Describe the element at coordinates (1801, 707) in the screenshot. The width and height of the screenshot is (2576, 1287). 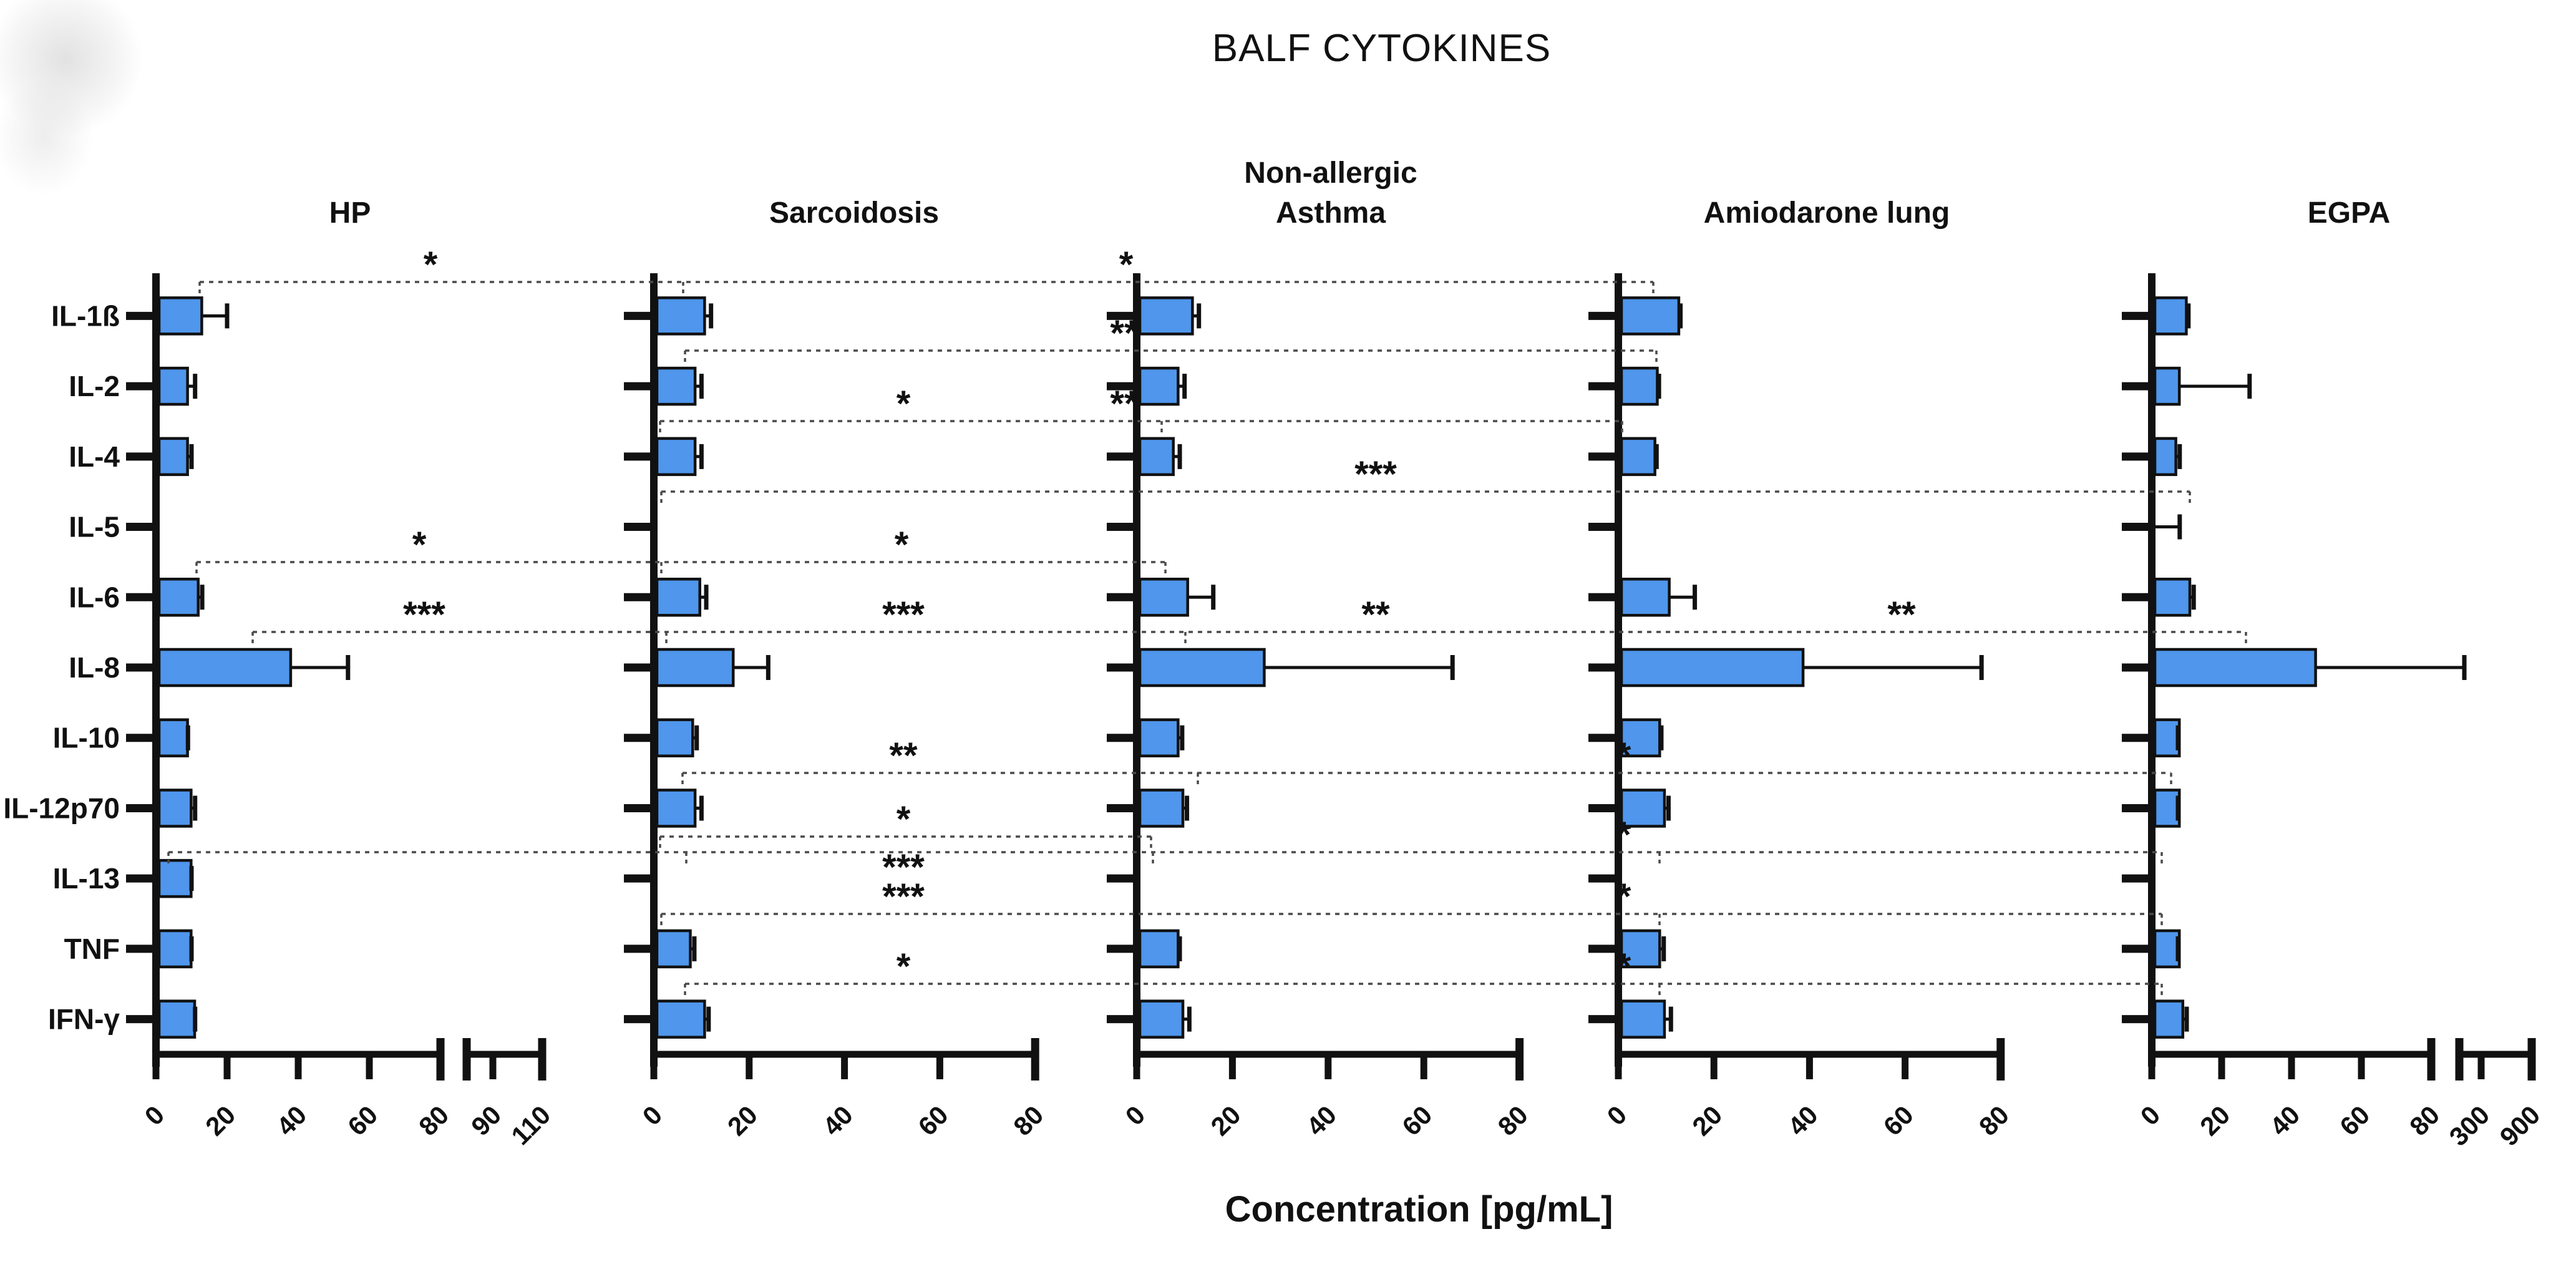
I see `panel-amiodarone-lung: 0 20 40 60 80` at that location.